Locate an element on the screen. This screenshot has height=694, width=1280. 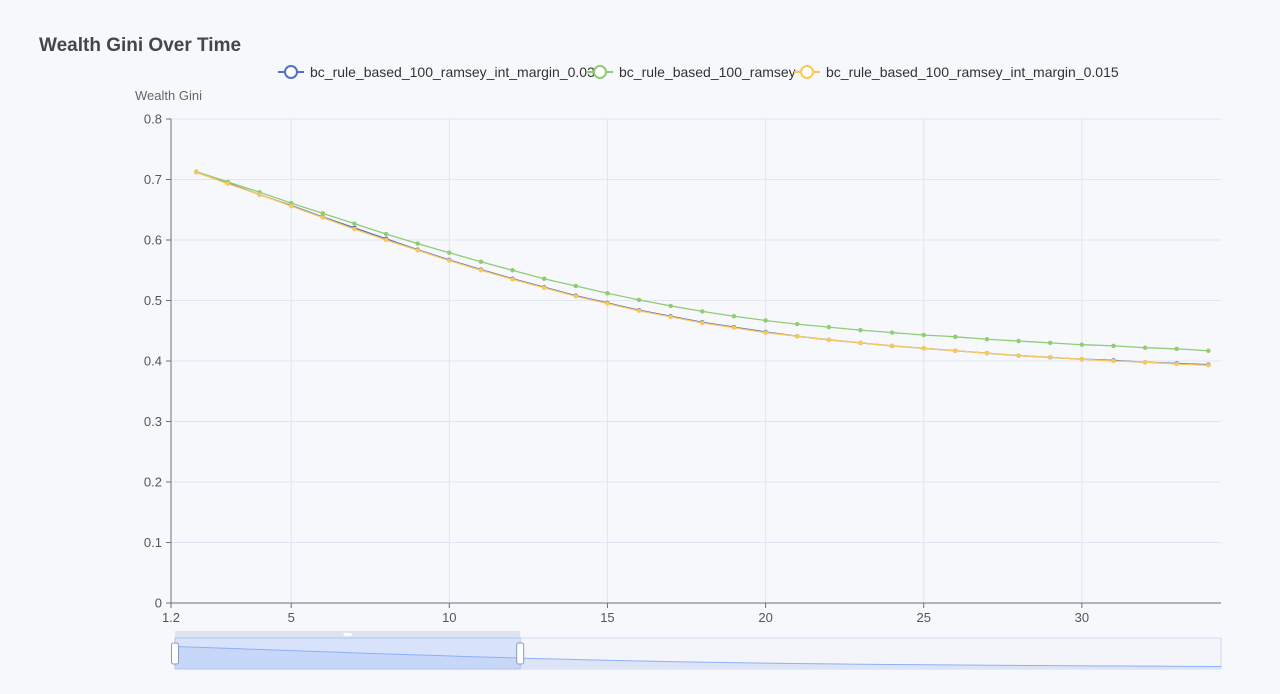
legend-item-ramsey: bc_rule_based_100_ramsey is located at coordinates (691, 72).